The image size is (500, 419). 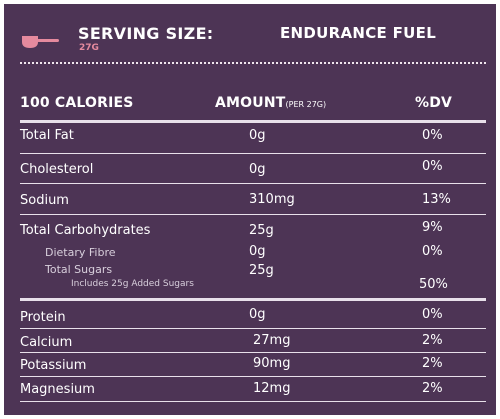 What do you see at coordinates (47, 135) in the screenshot?
I see `nutrient-name: Total Fat` at bounding box center [47, 135].